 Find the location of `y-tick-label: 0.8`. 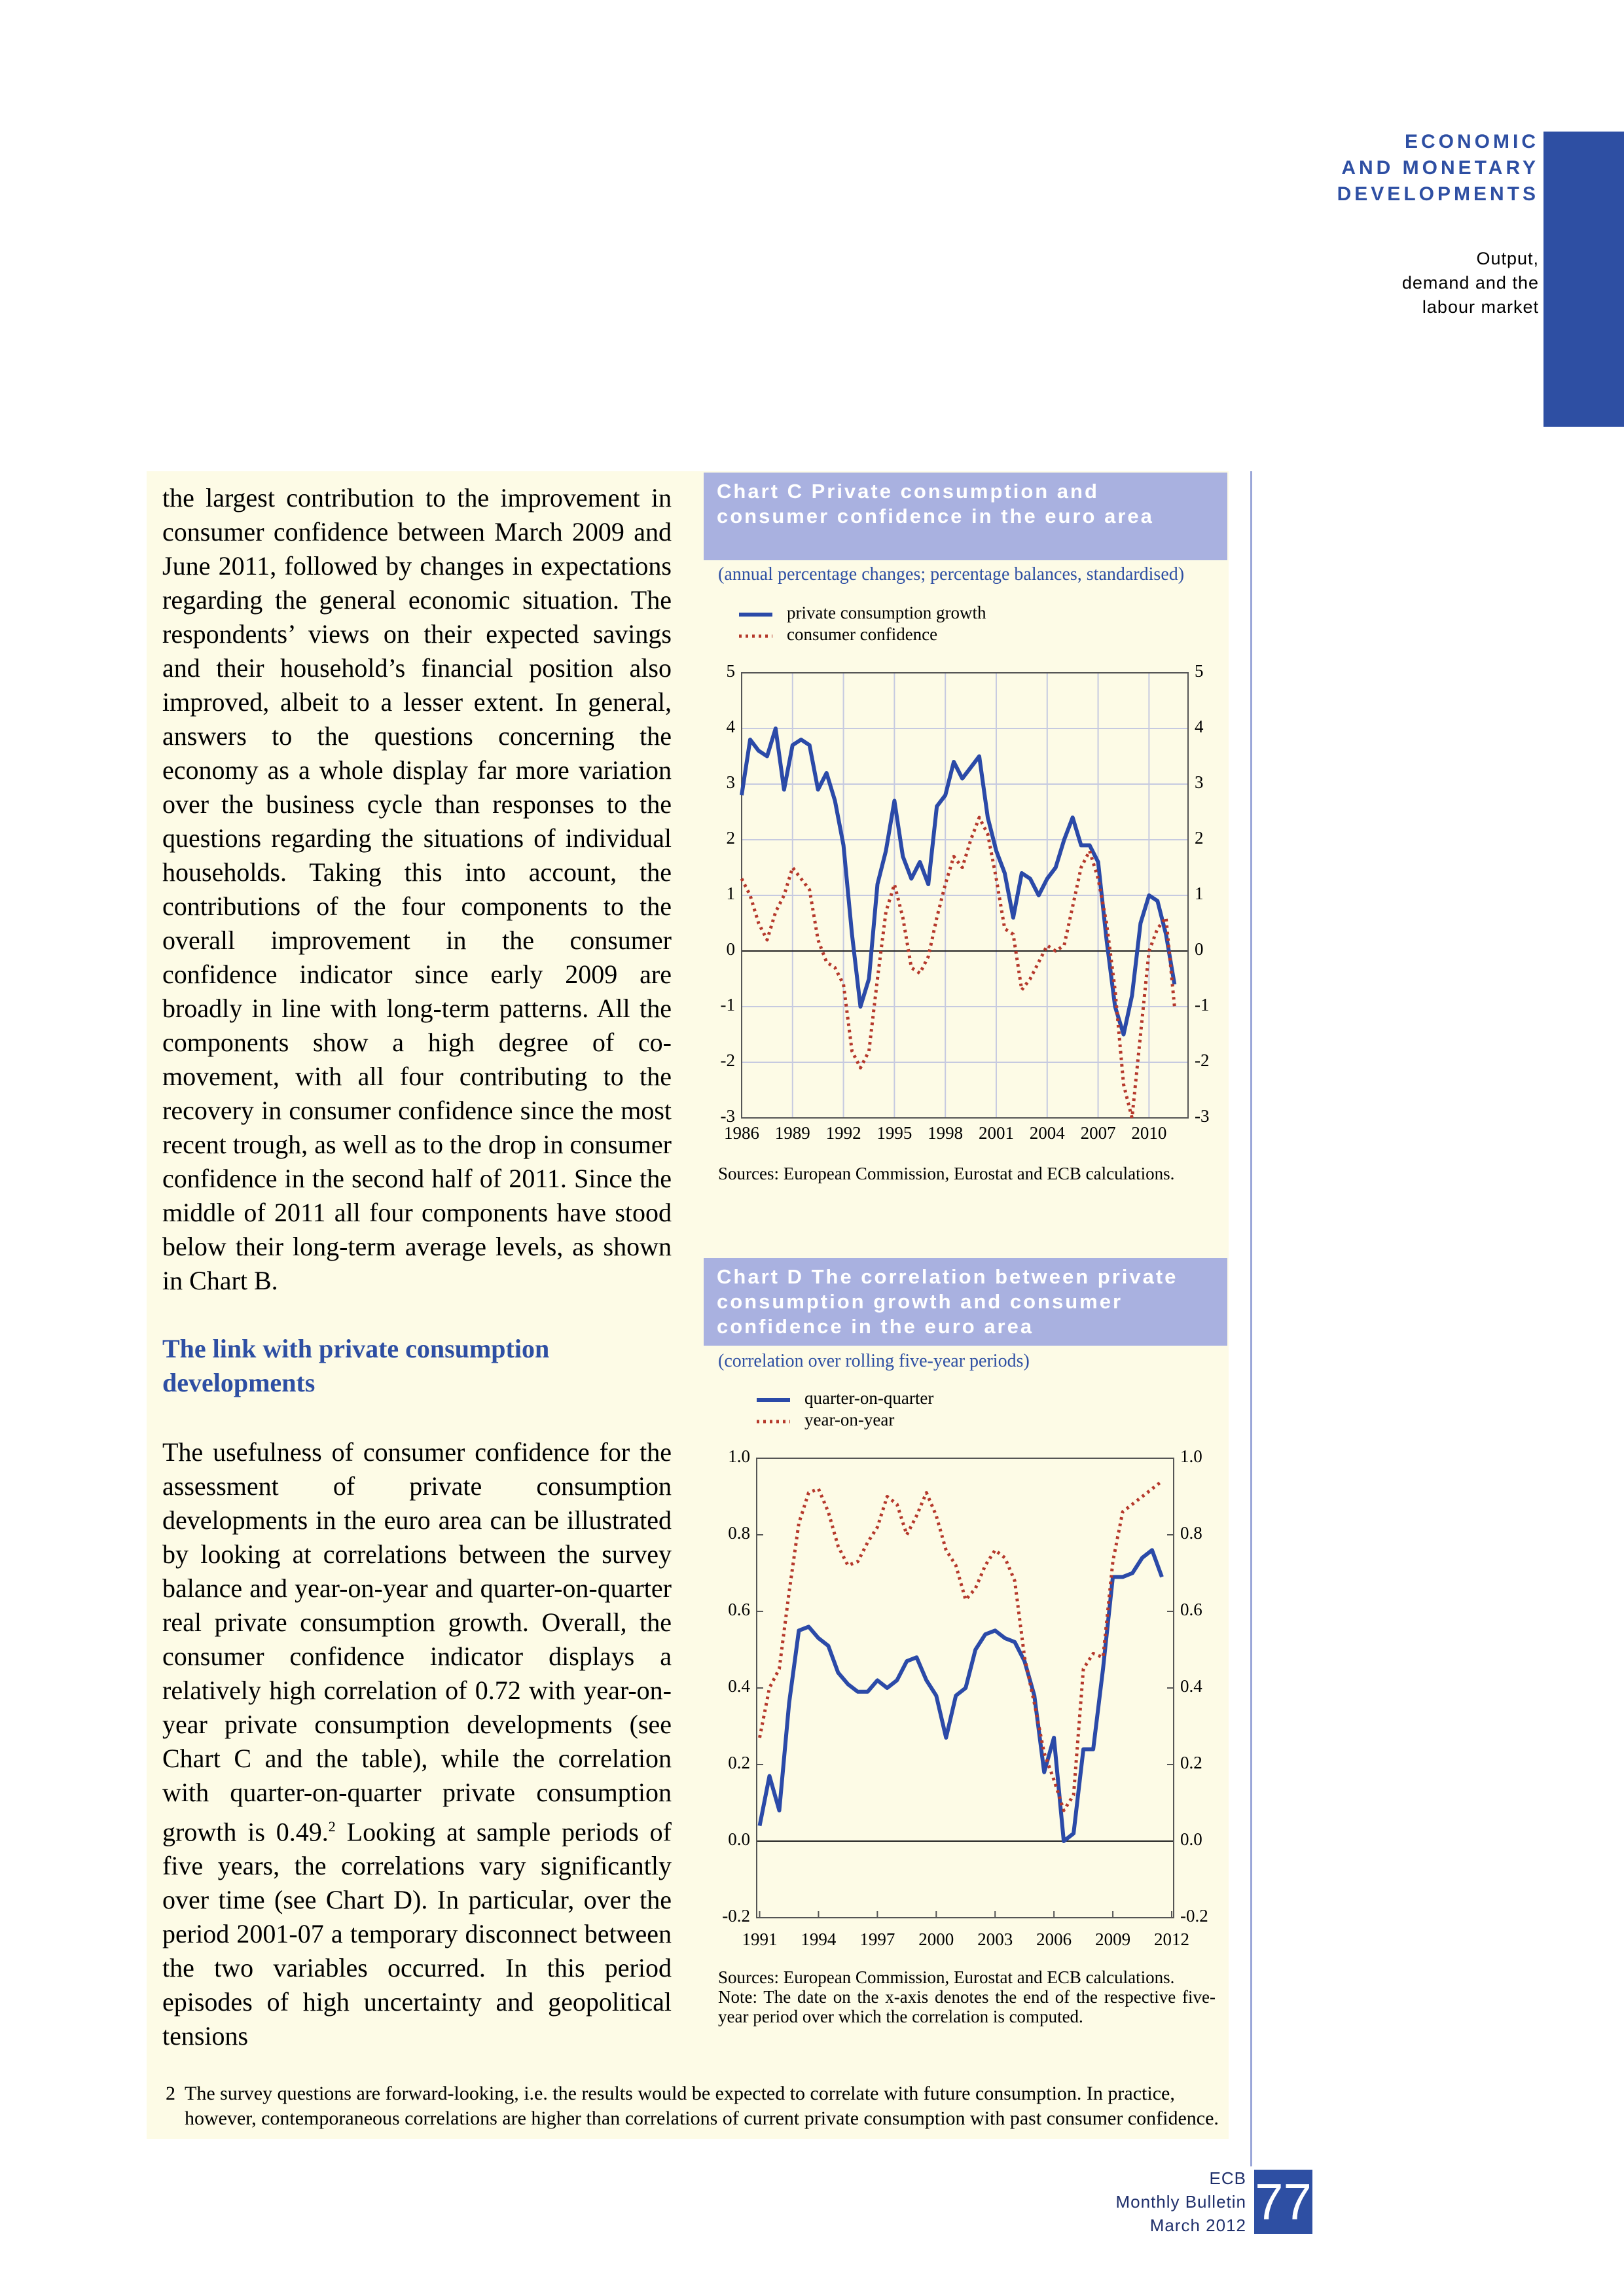

y-tick-label: 0.8 is located at coordinates (739, 1533).